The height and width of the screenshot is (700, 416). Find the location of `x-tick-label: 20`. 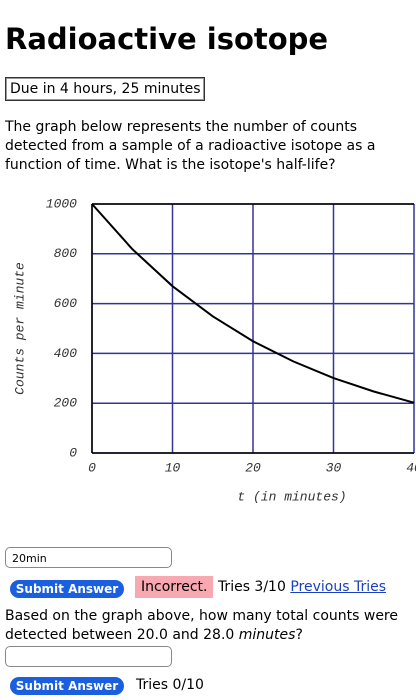

x-tick-label: 20 is located at coordinates (253, 467).